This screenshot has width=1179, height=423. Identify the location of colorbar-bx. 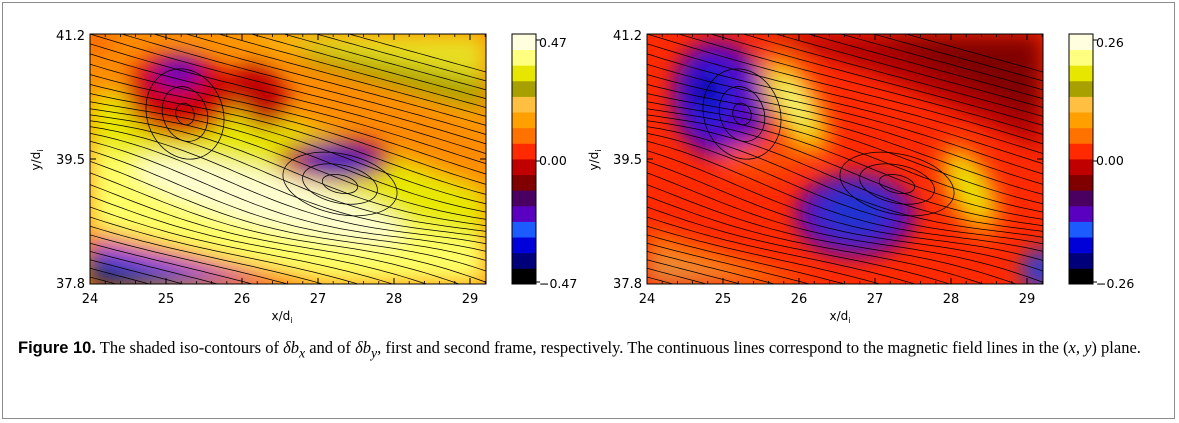
(525, 159).